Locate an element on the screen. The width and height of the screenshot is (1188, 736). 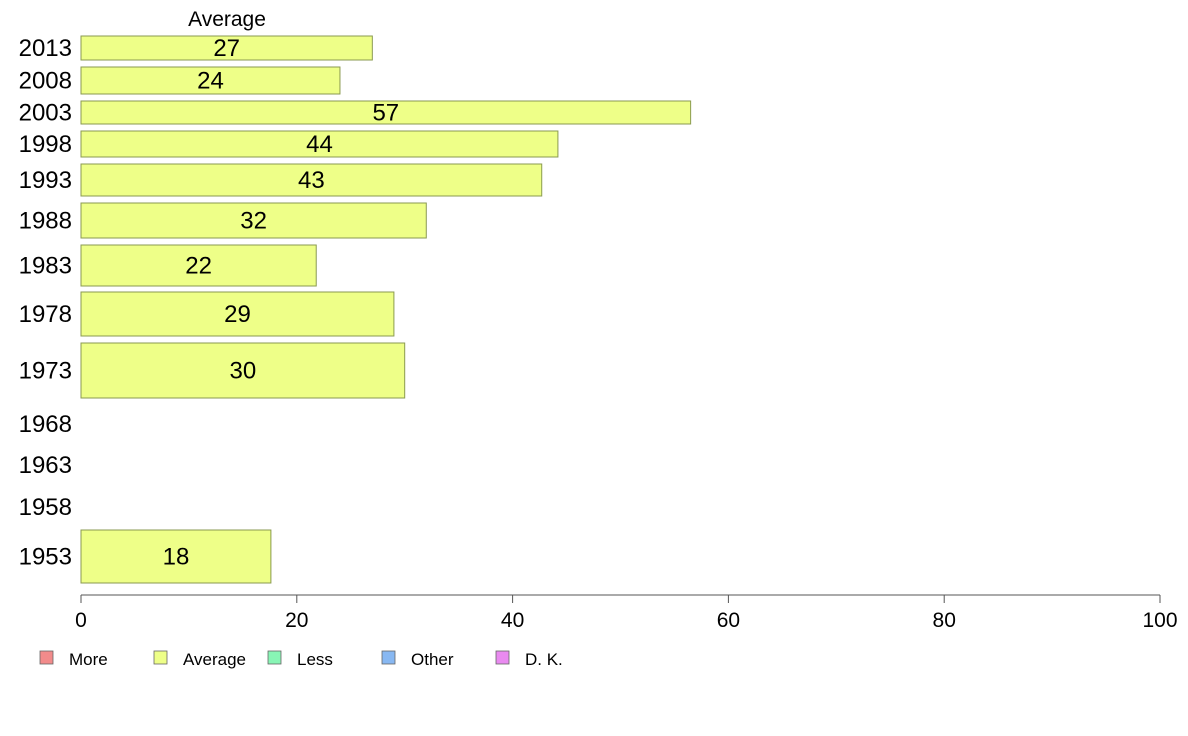
bar-value-label: 22 is located at coordinates (198, 266).